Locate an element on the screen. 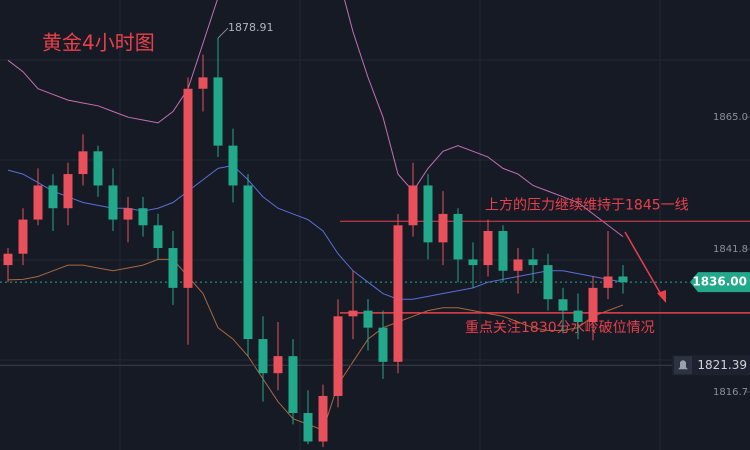 Image resolution: width=750 pixels, height=450 pixels. y-tick-label: 1865.0 is located at coordinates (730, 117).